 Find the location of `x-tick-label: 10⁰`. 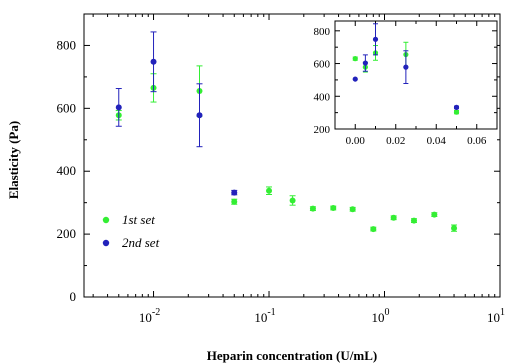

x-tick-label: 10⁰ is located at coordinates (381, 316).